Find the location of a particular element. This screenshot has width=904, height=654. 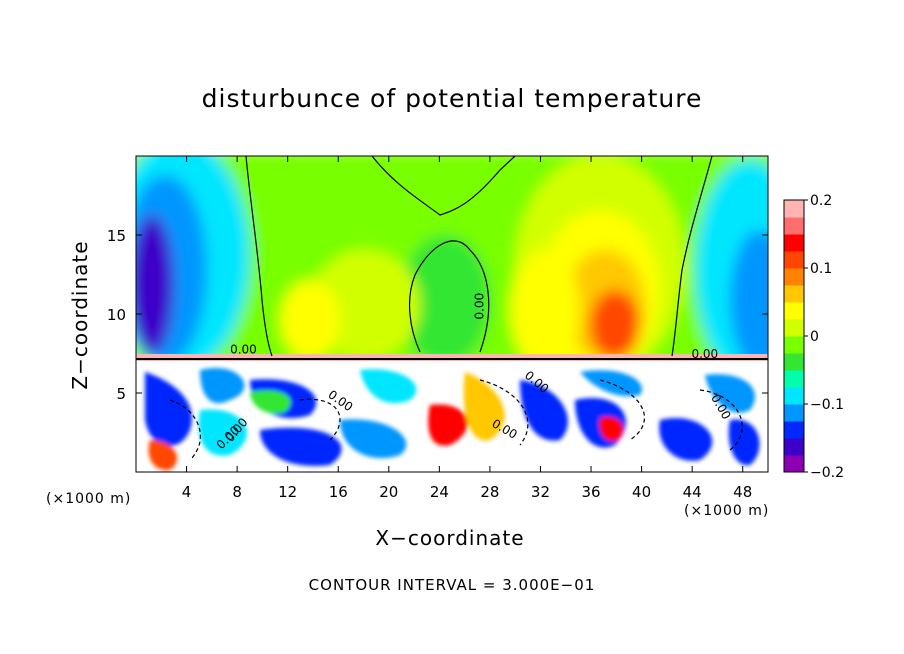

x-tick-label: 16 is located at coordinates (338, 492).